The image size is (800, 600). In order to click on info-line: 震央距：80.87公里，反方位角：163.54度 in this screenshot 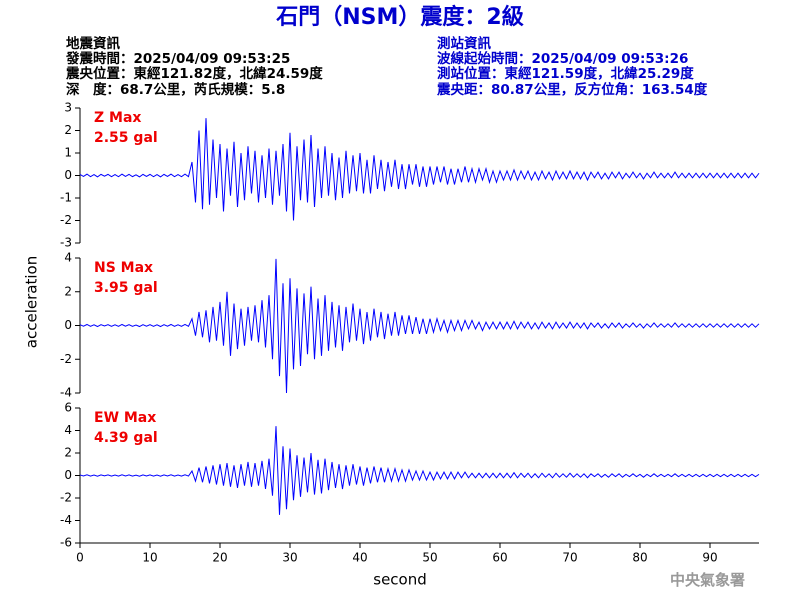, I will do `click(572, 89)`.